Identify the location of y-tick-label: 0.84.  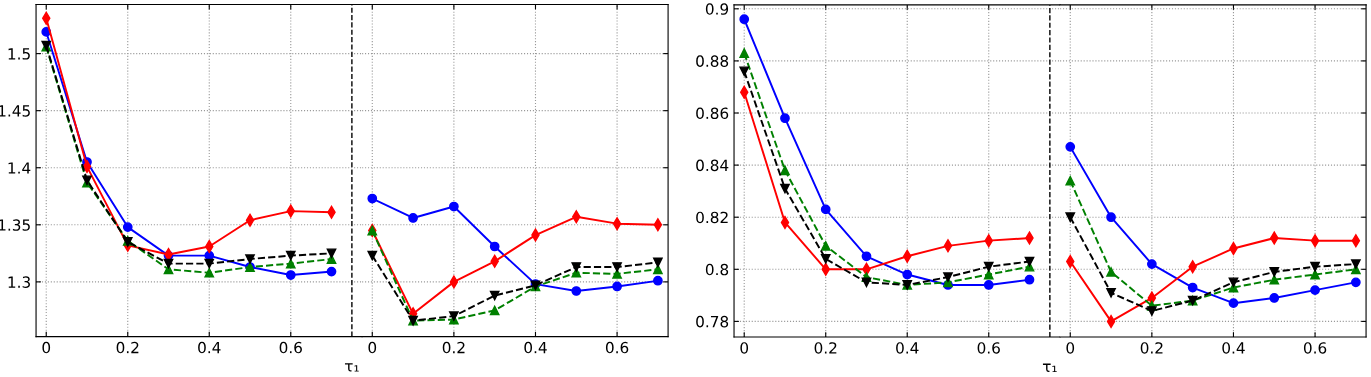
(712, 165).